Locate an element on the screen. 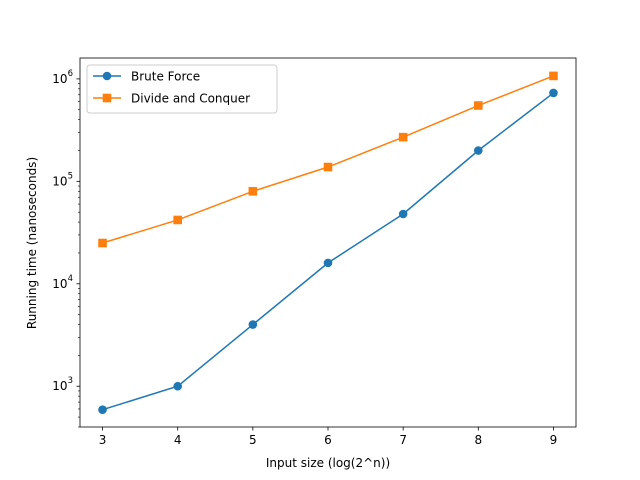  legend-box is located at coordinates (182, 89).